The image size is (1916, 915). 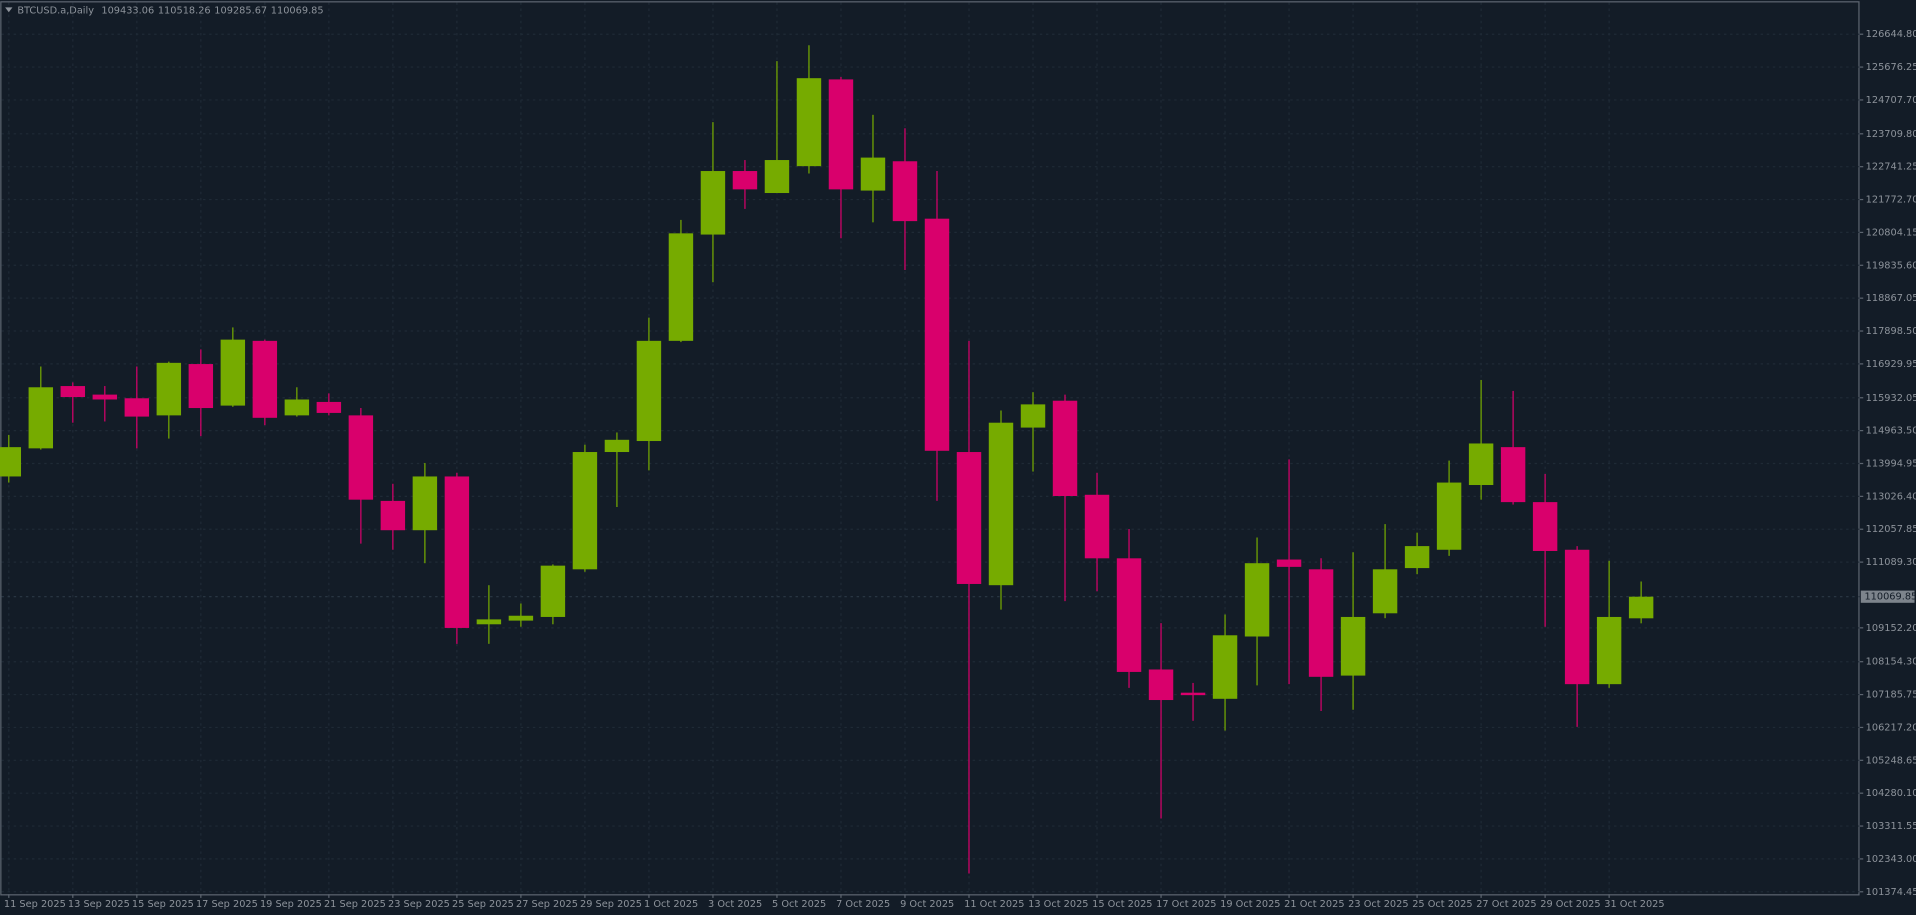 I want to click on x-tick-label: 19 Sep 2025, so click(x=291, y=904).